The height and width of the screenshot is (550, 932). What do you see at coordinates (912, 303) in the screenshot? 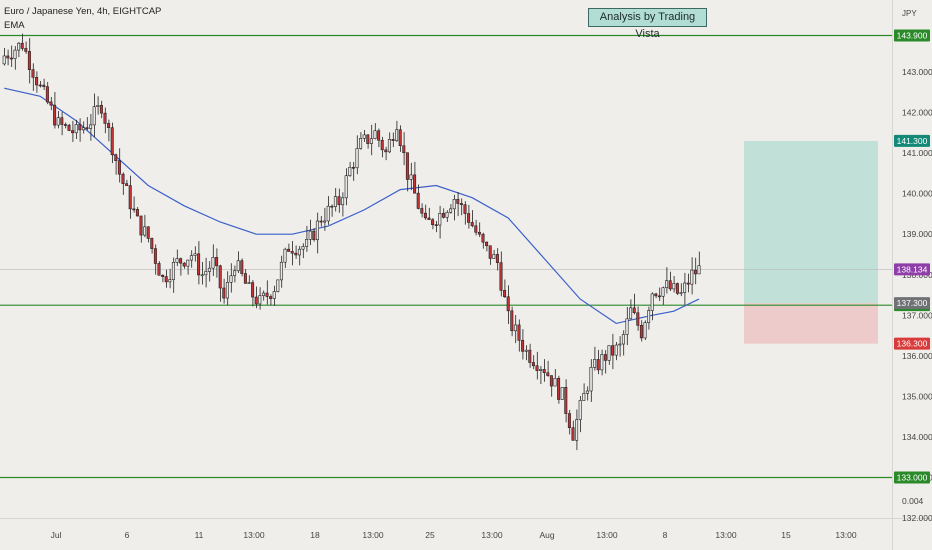
I see `entry-tag: 137.300` at bounding box center [912, 303].